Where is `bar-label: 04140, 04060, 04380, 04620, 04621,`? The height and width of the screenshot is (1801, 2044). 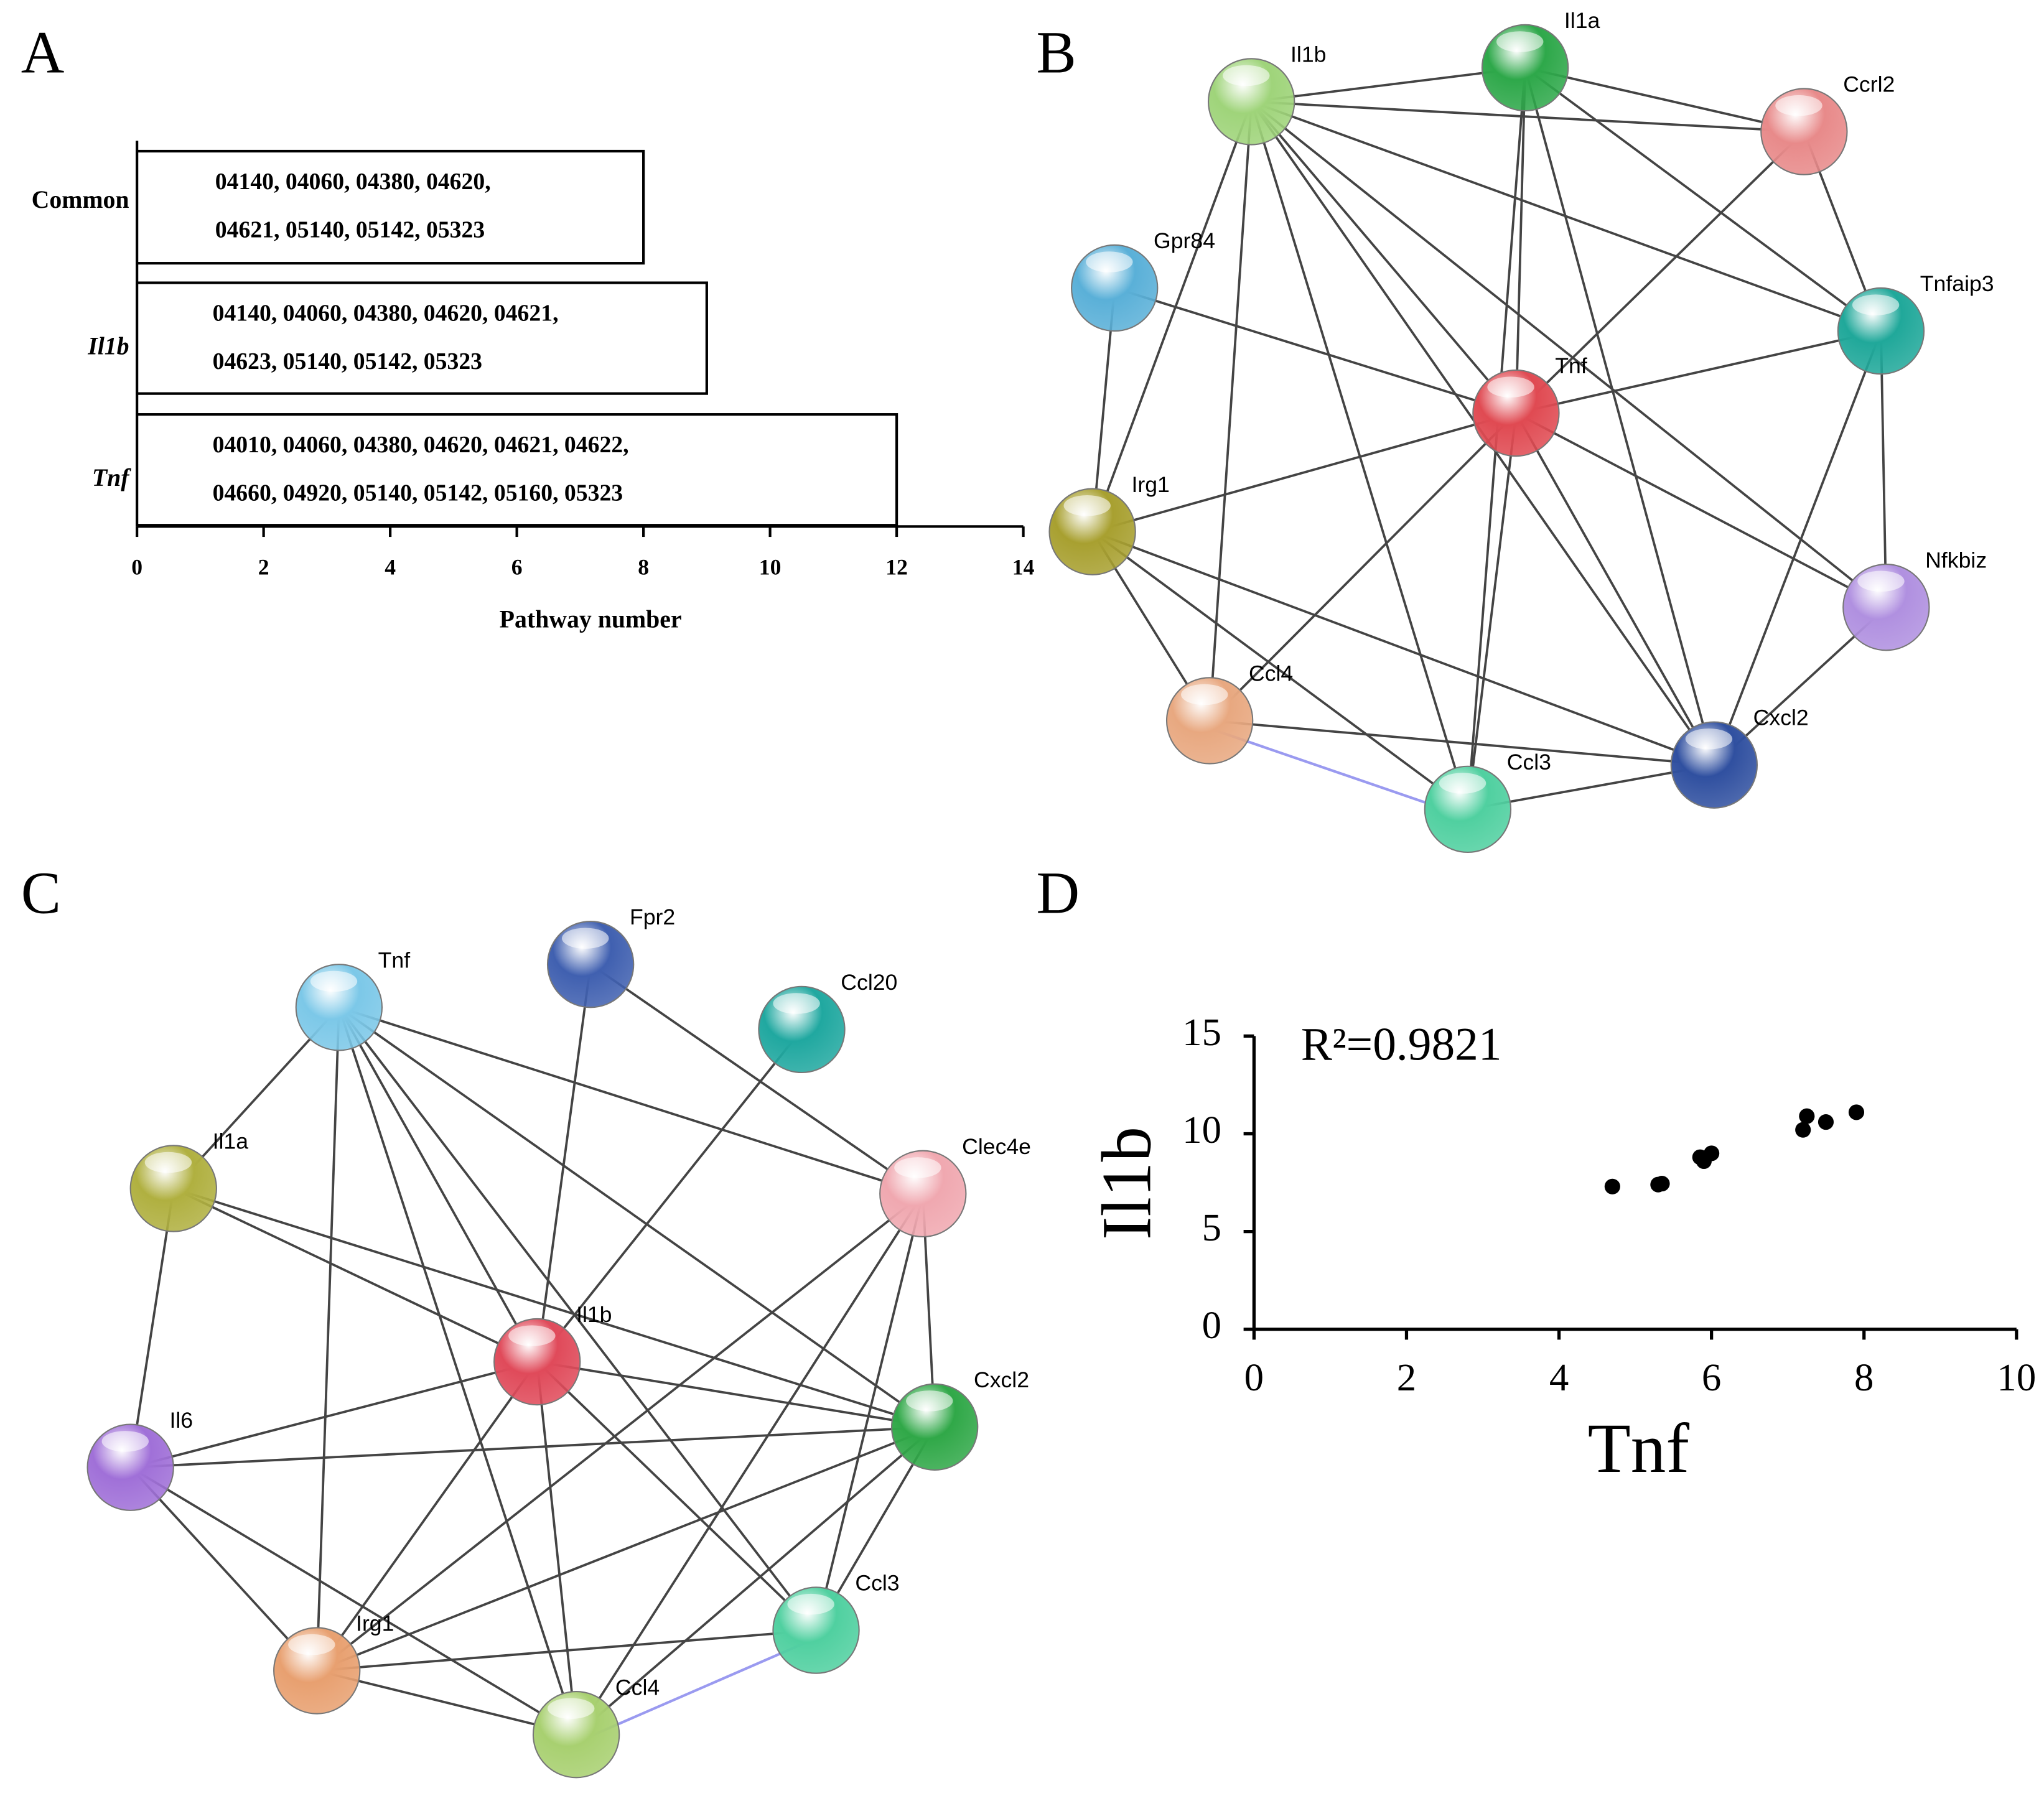 bar-label: 04140, 04060, 04380, 04620, 04621, is located at coordinates (386, 313).